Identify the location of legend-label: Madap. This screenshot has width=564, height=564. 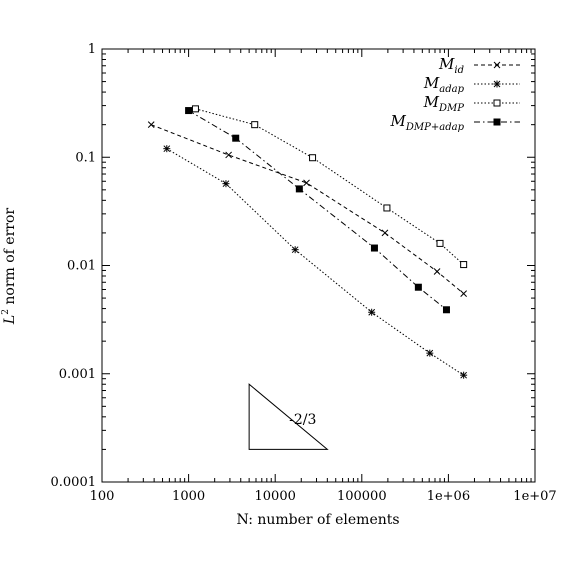
(444, 84).